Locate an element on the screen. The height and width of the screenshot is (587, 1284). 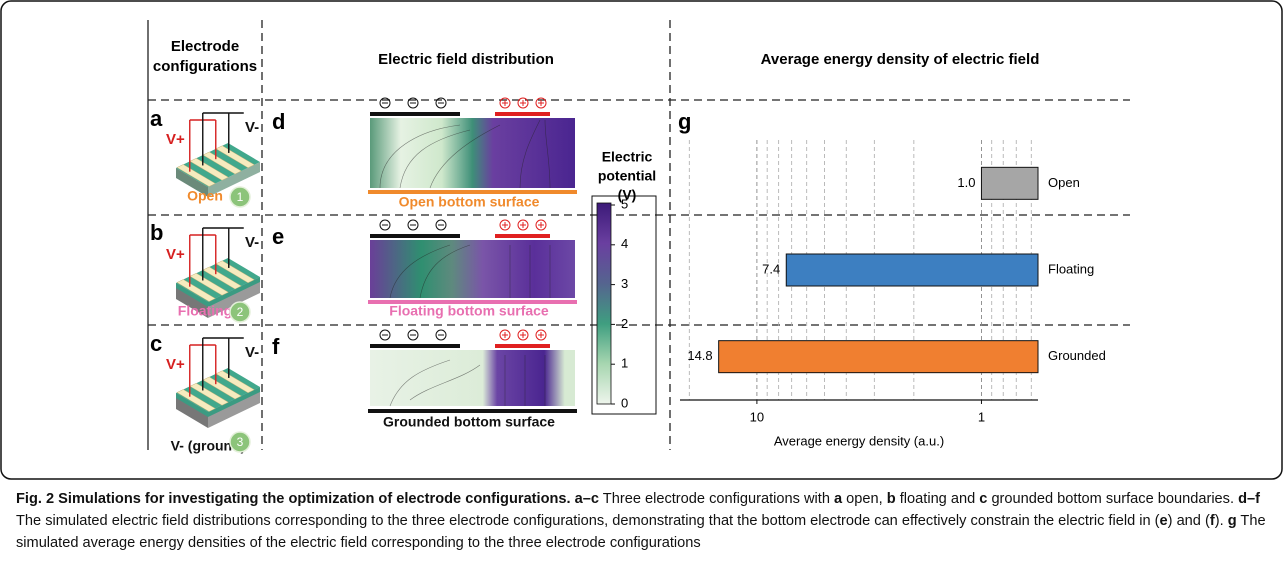
caption-run: floating and is located at coordinates (937, 499).